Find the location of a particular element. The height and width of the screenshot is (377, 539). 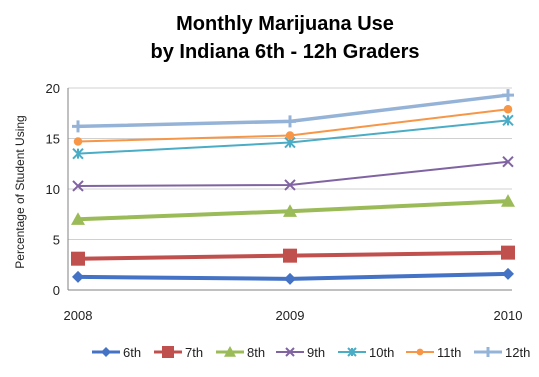

y-tick-label: 0 is located at coordinates (56, 290).